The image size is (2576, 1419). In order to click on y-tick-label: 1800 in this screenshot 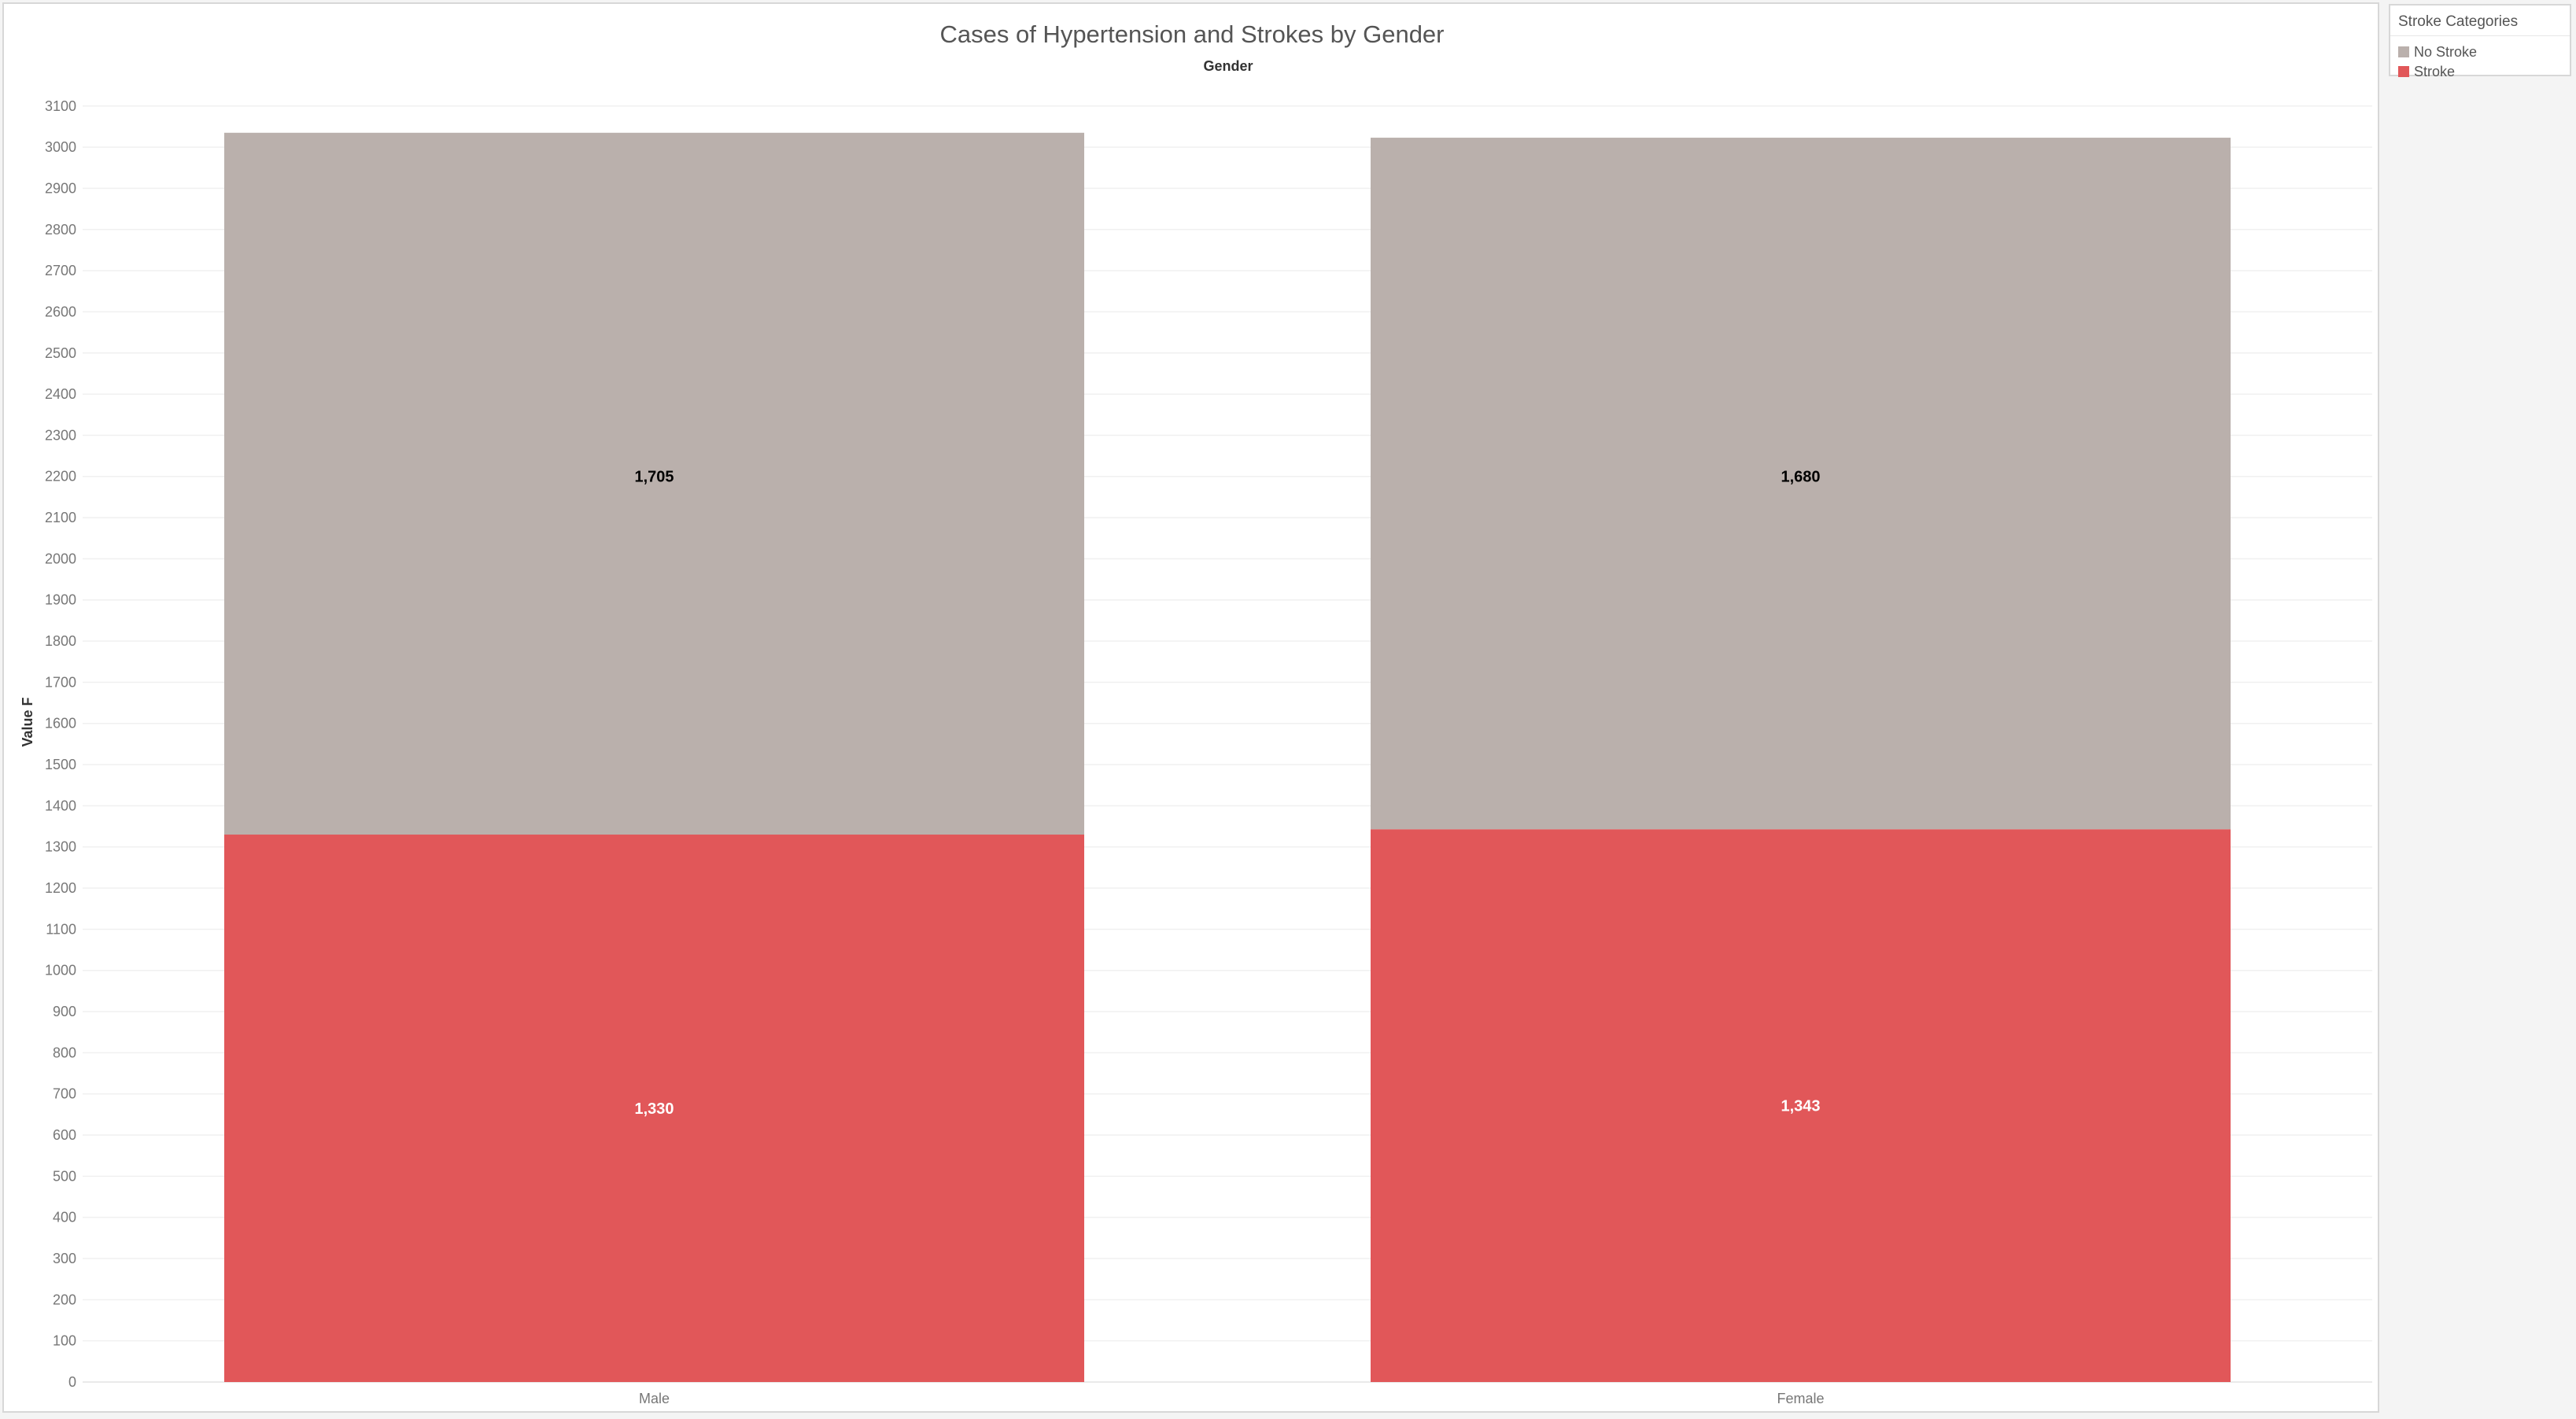, I will do `click(61, 641)`.